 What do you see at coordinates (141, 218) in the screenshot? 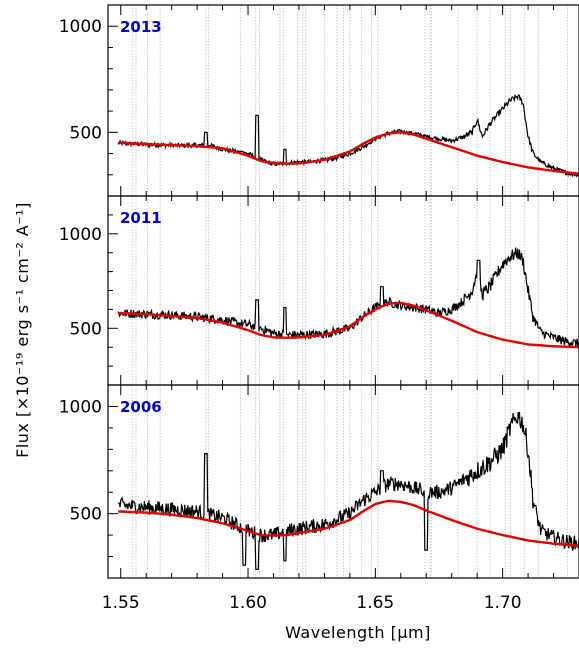
I see `year-label: 2011` at bounding box center [141, 218].